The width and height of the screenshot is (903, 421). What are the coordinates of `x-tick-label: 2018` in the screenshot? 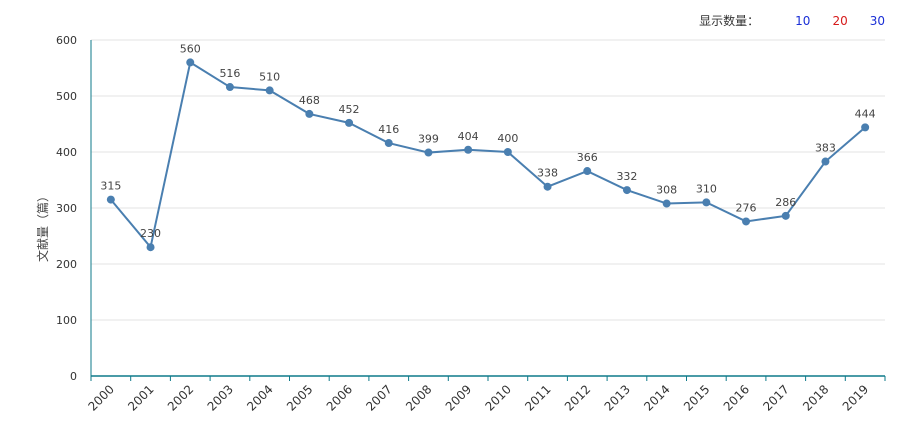 It's located at (815, 397).